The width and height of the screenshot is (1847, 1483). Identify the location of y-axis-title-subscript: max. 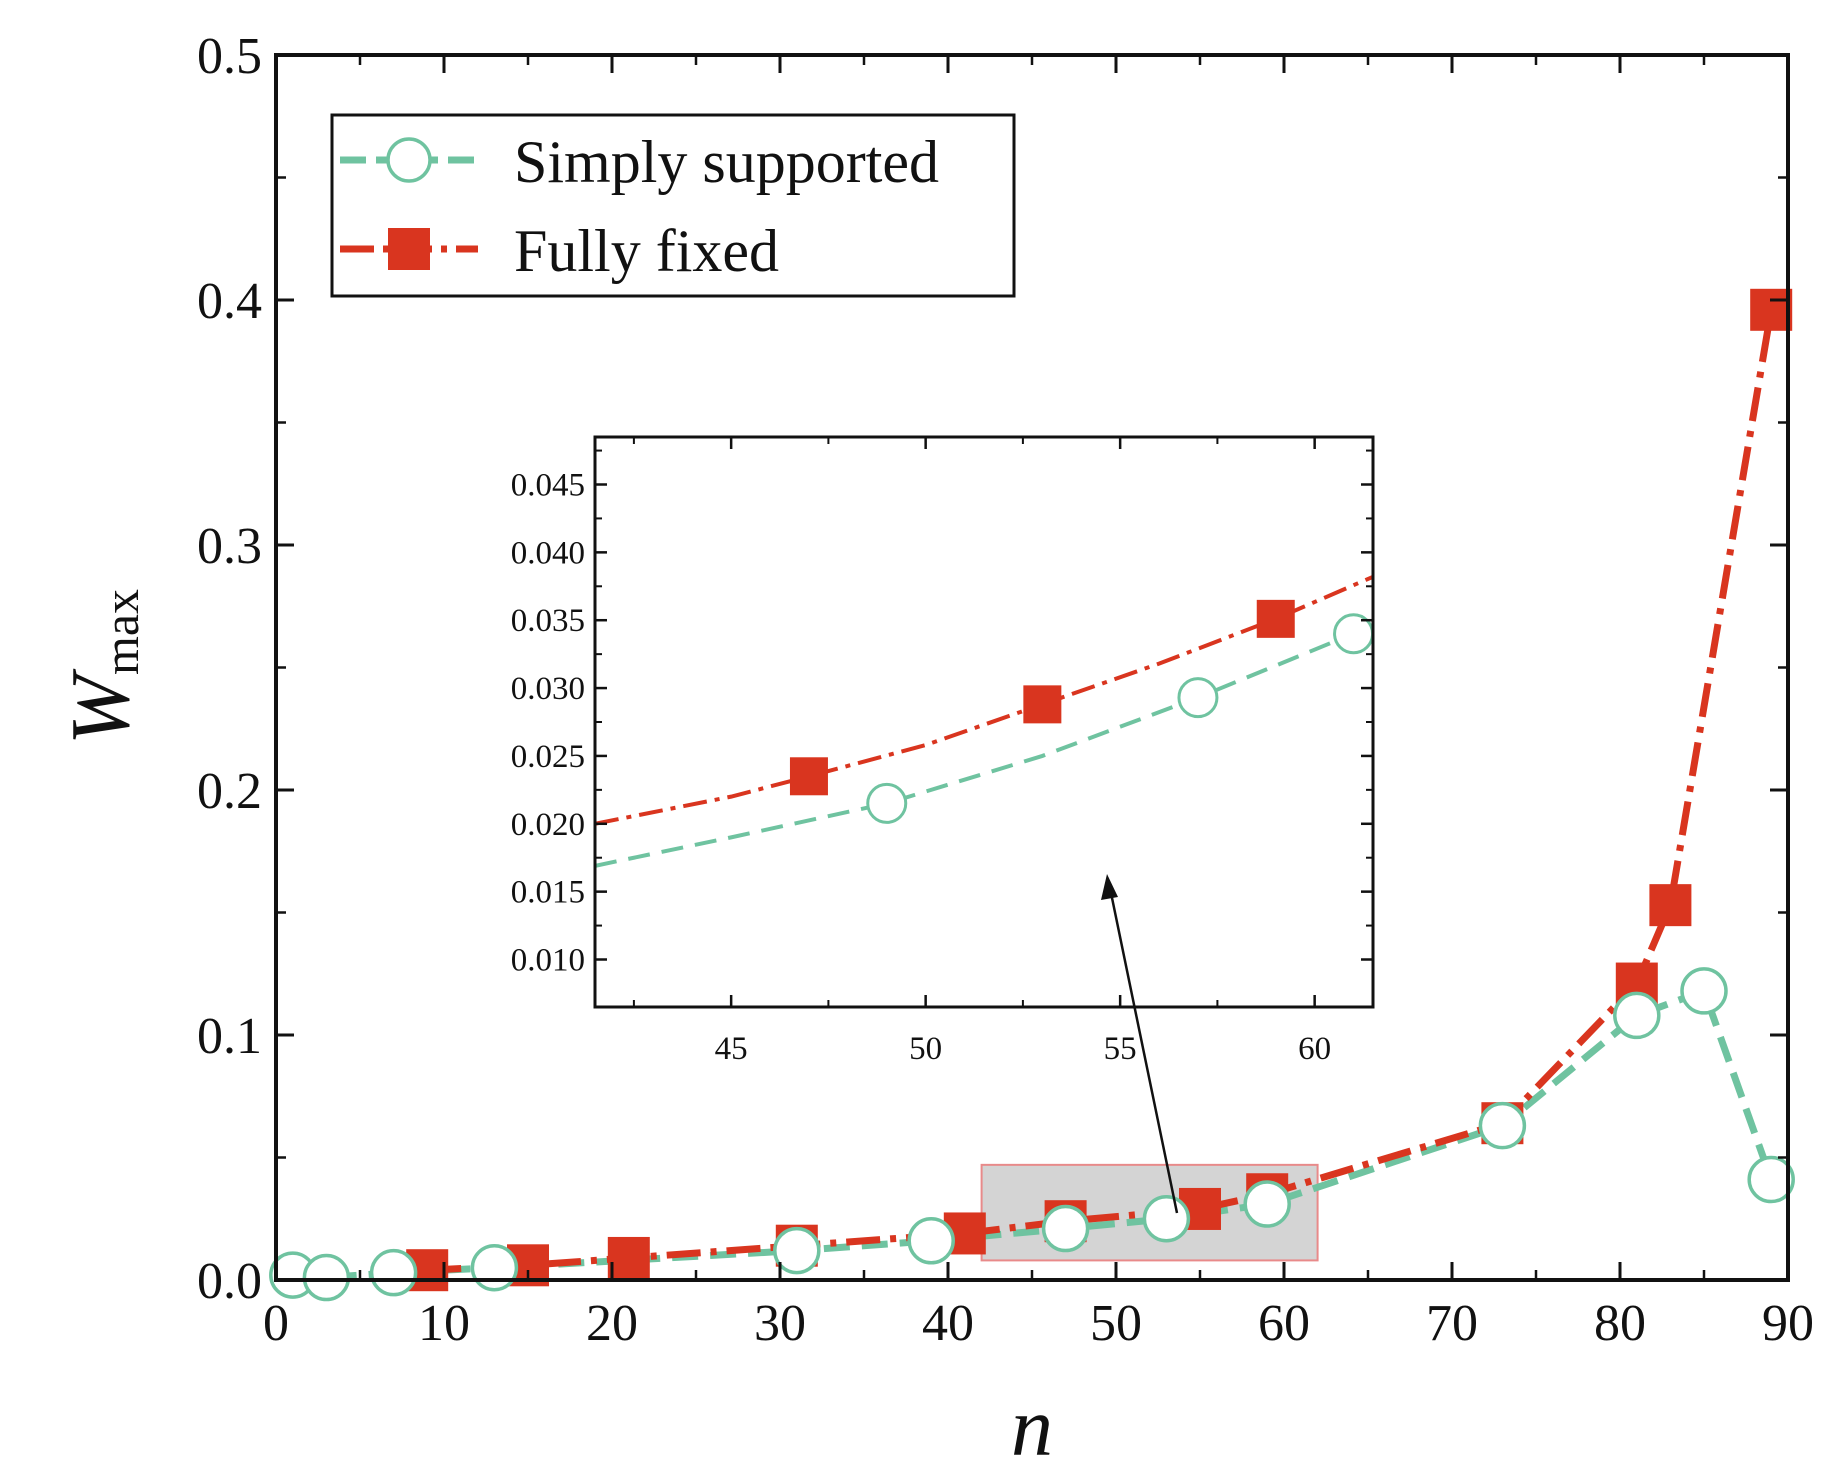
(121, 632).